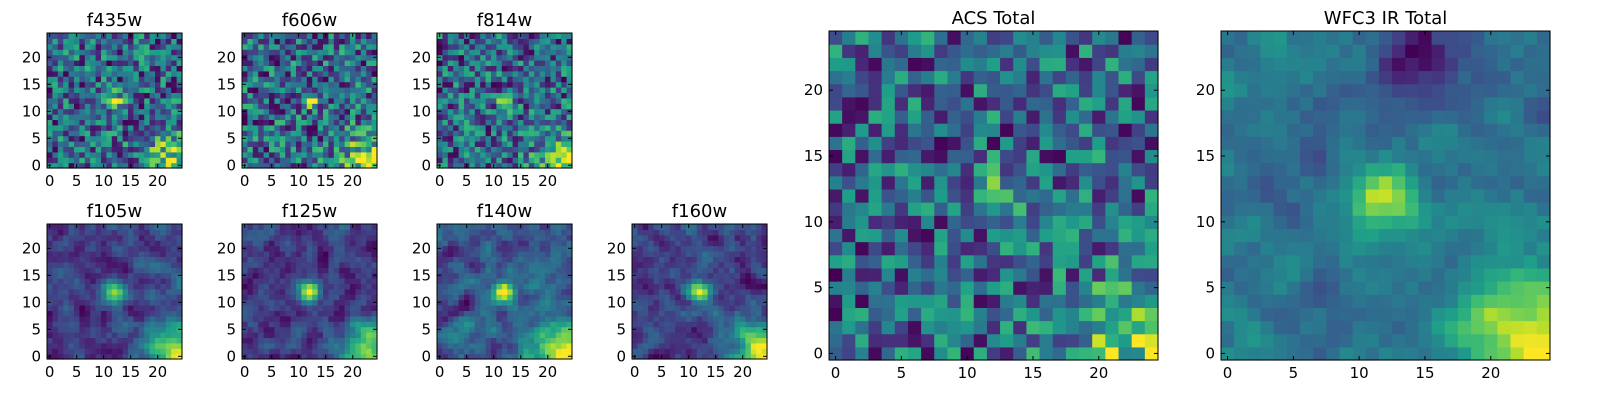 This screenshot has height=400, width=1600. Describe the element at coordinates (31, 57) in the screenshot. I see `y-tick-label: 20` at that location.